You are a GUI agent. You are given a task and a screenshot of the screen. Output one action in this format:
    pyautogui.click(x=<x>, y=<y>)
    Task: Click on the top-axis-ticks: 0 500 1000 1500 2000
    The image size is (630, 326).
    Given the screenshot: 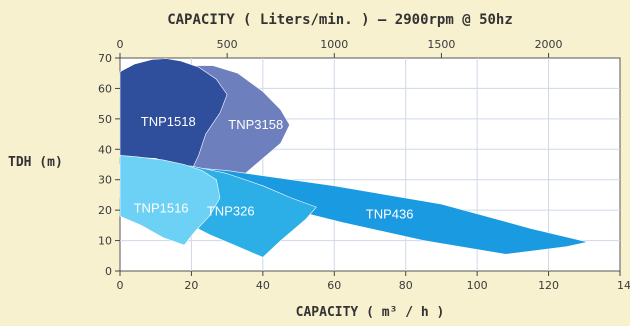 What is the action you would take?
    pyautogui.click(x=340, y=48)
    